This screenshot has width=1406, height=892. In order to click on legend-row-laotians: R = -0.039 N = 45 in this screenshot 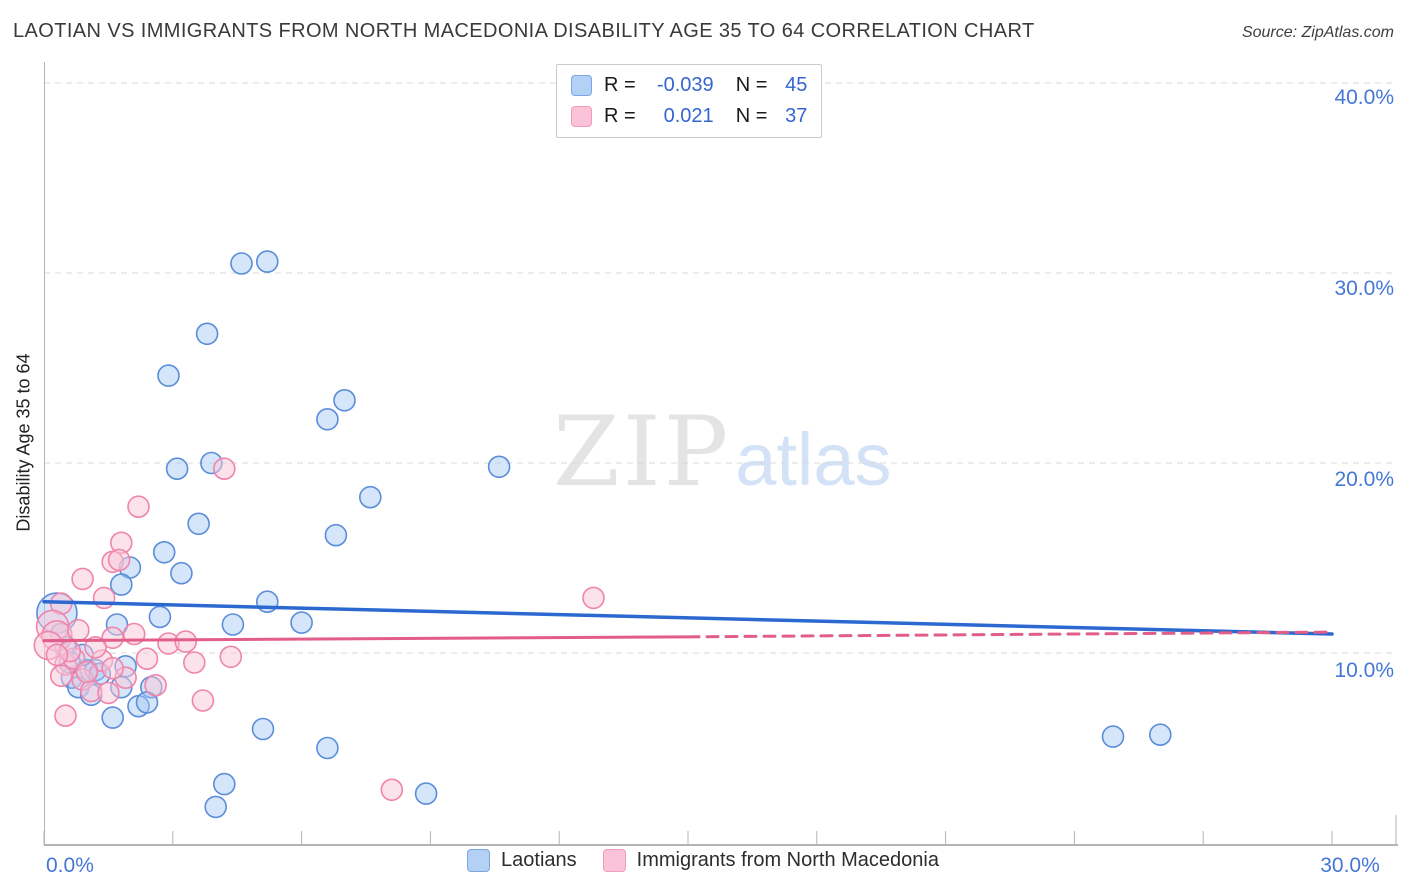, I will do `click(690, 85)`.